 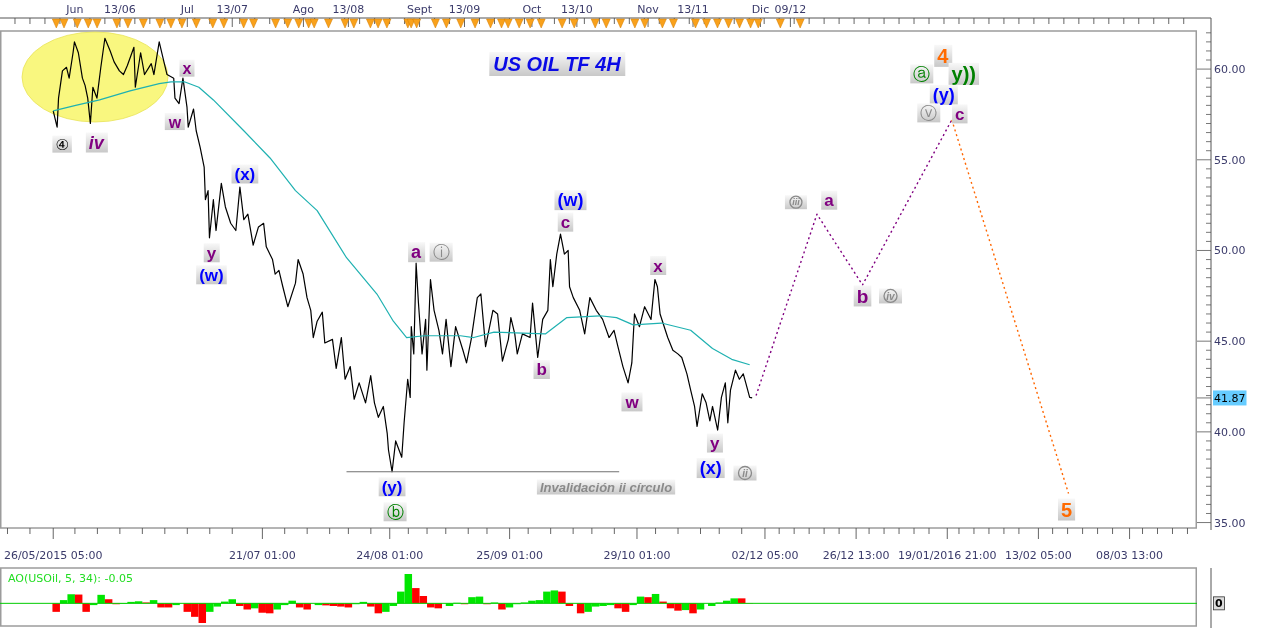 I want to click on x2-tick-label: 13/06, so click(x=120, y=9).